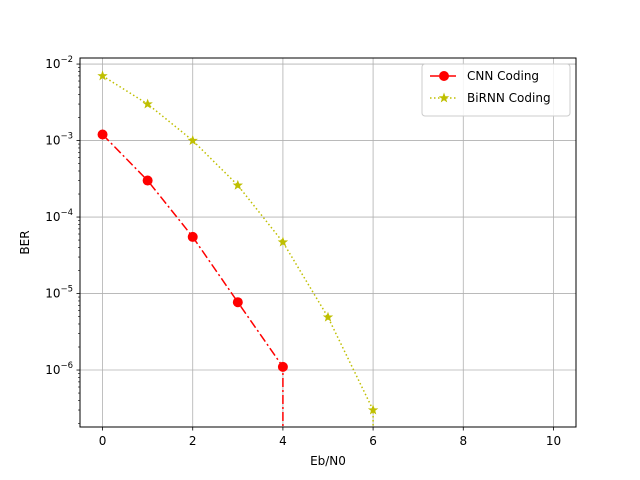  I want to click on y-tick-label: 10⁻⁴, so click(59, 216).